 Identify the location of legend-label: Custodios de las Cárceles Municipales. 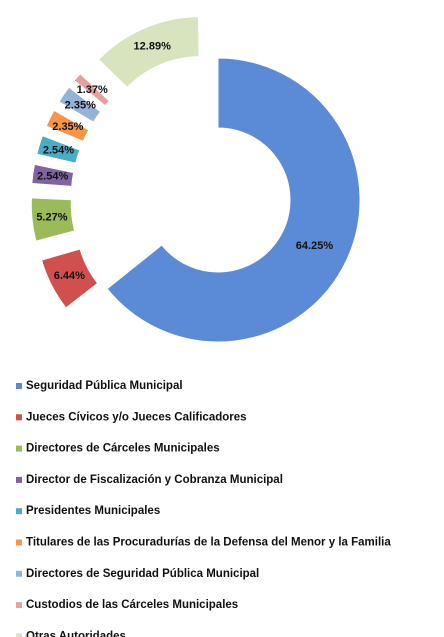
(132, 605).